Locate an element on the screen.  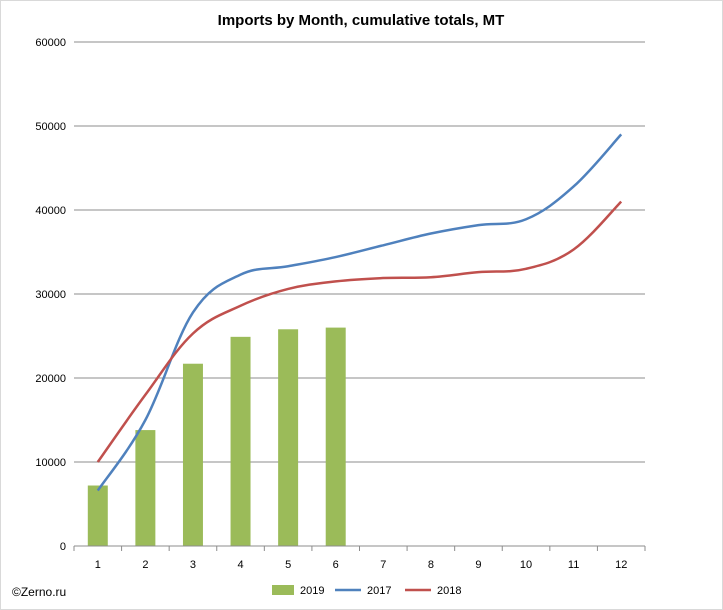
legend-label-2017: 2017 is located at coordinates (379, 591).